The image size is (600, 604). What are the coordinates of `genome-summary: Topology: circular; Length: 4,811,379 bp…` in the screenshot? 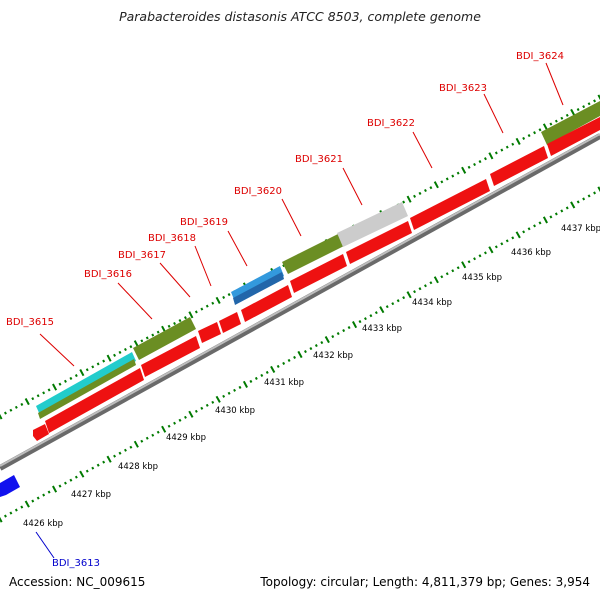 It's located at (425, 582).